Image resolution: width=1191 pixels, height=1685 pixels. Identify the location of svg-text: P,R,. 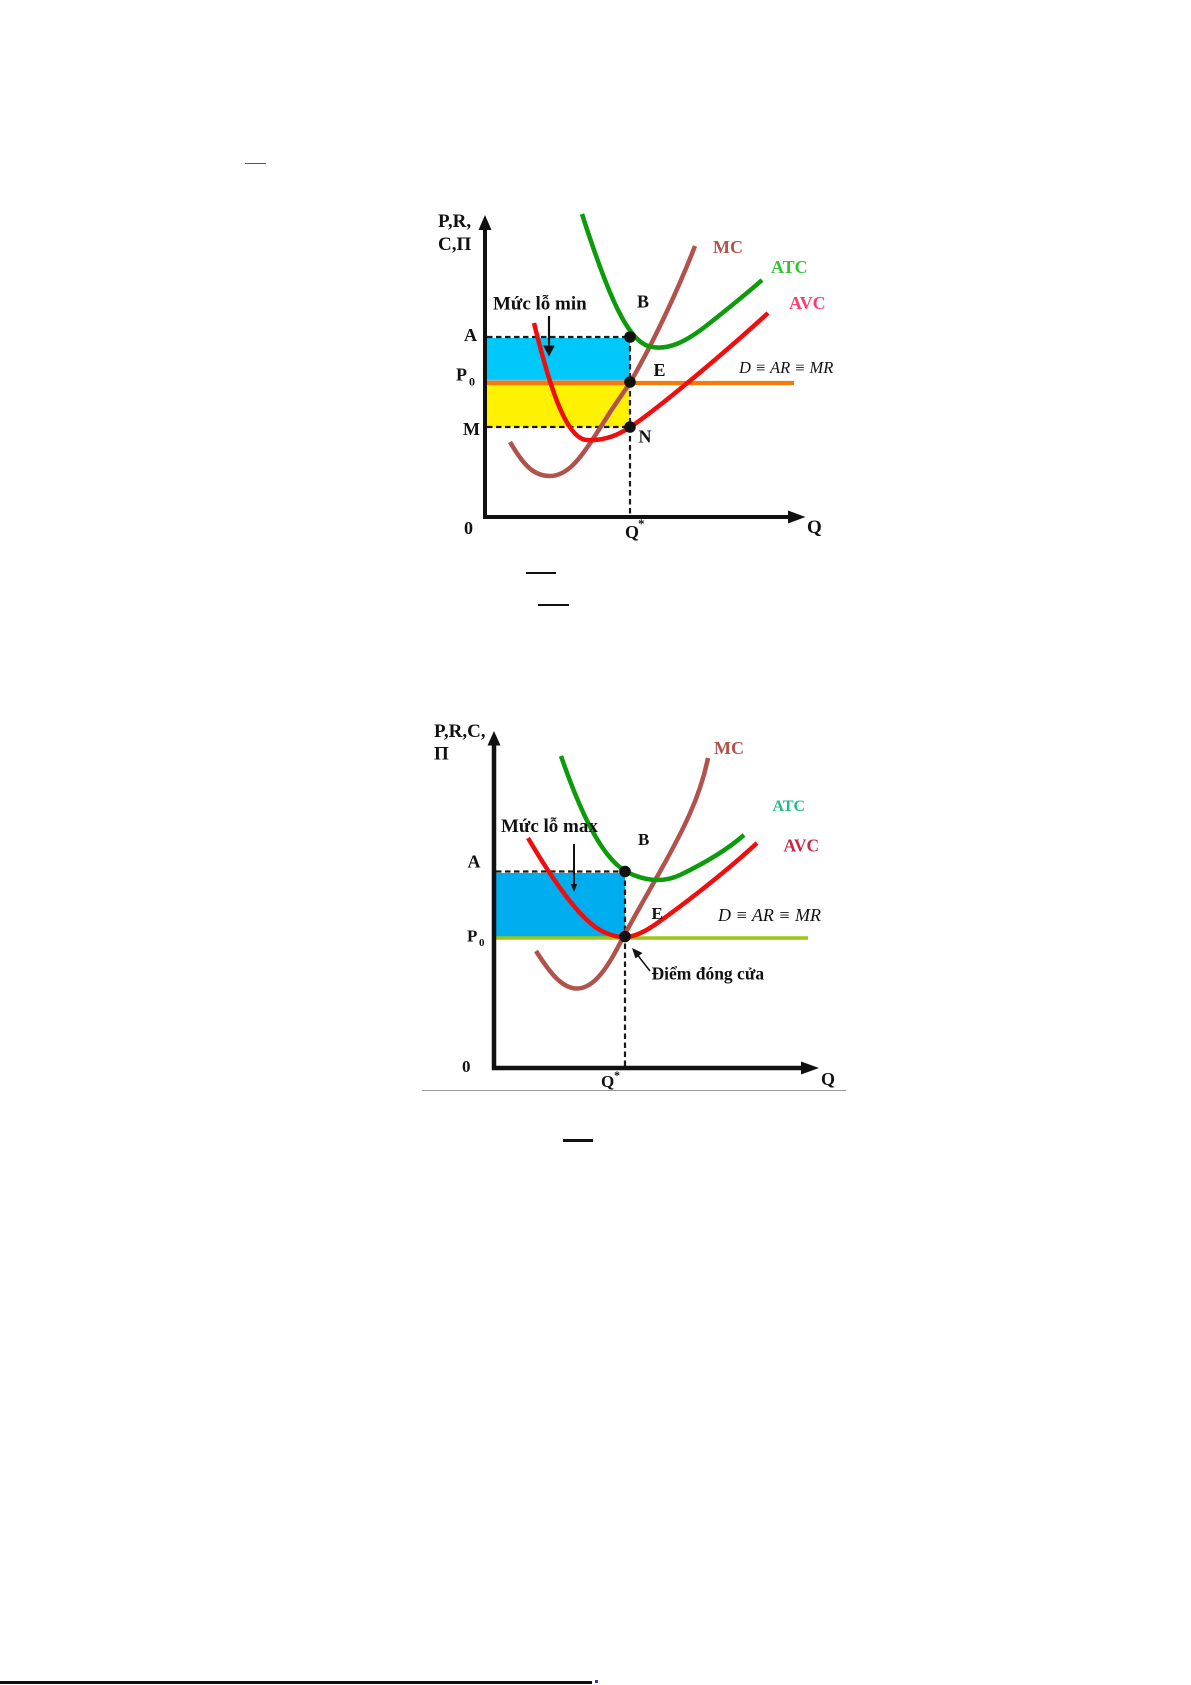
(454, 221).